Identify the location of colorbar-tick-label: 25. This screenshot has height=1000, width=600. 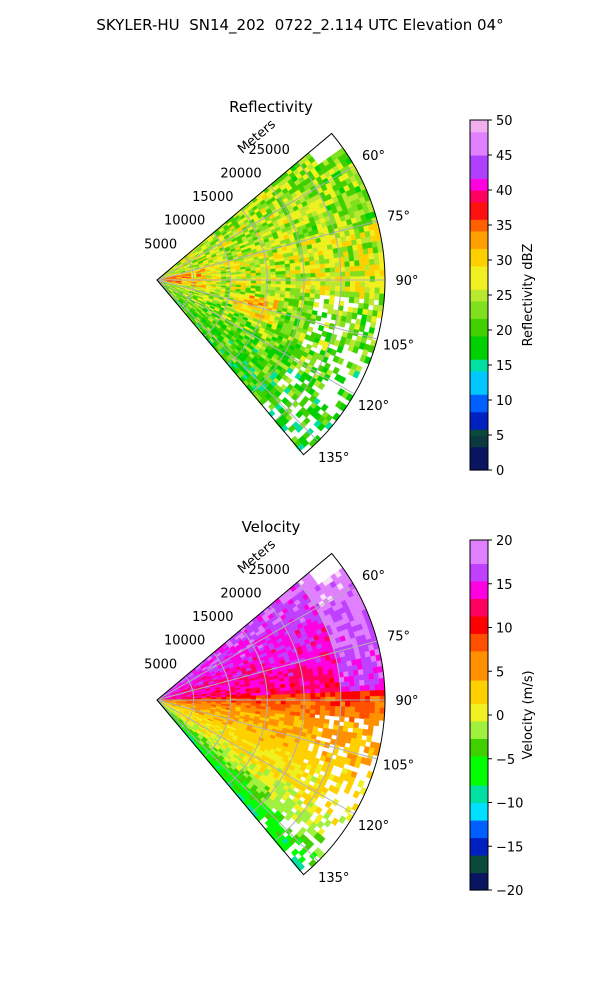
(504, 296).